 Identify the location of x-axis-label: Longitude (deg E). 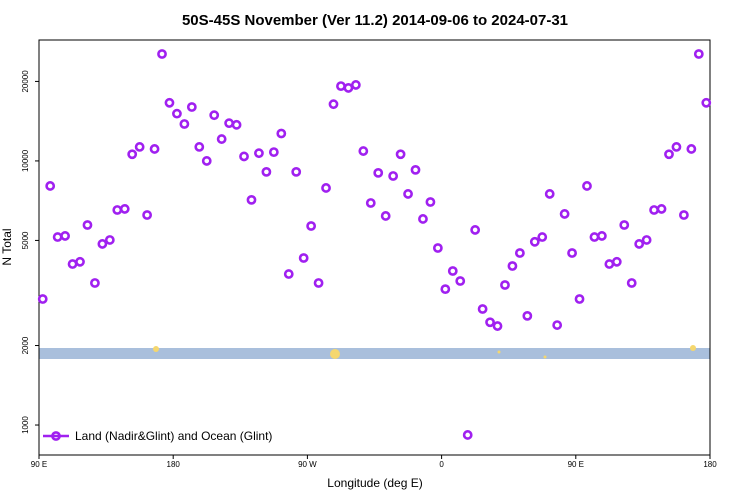
(374, 483).